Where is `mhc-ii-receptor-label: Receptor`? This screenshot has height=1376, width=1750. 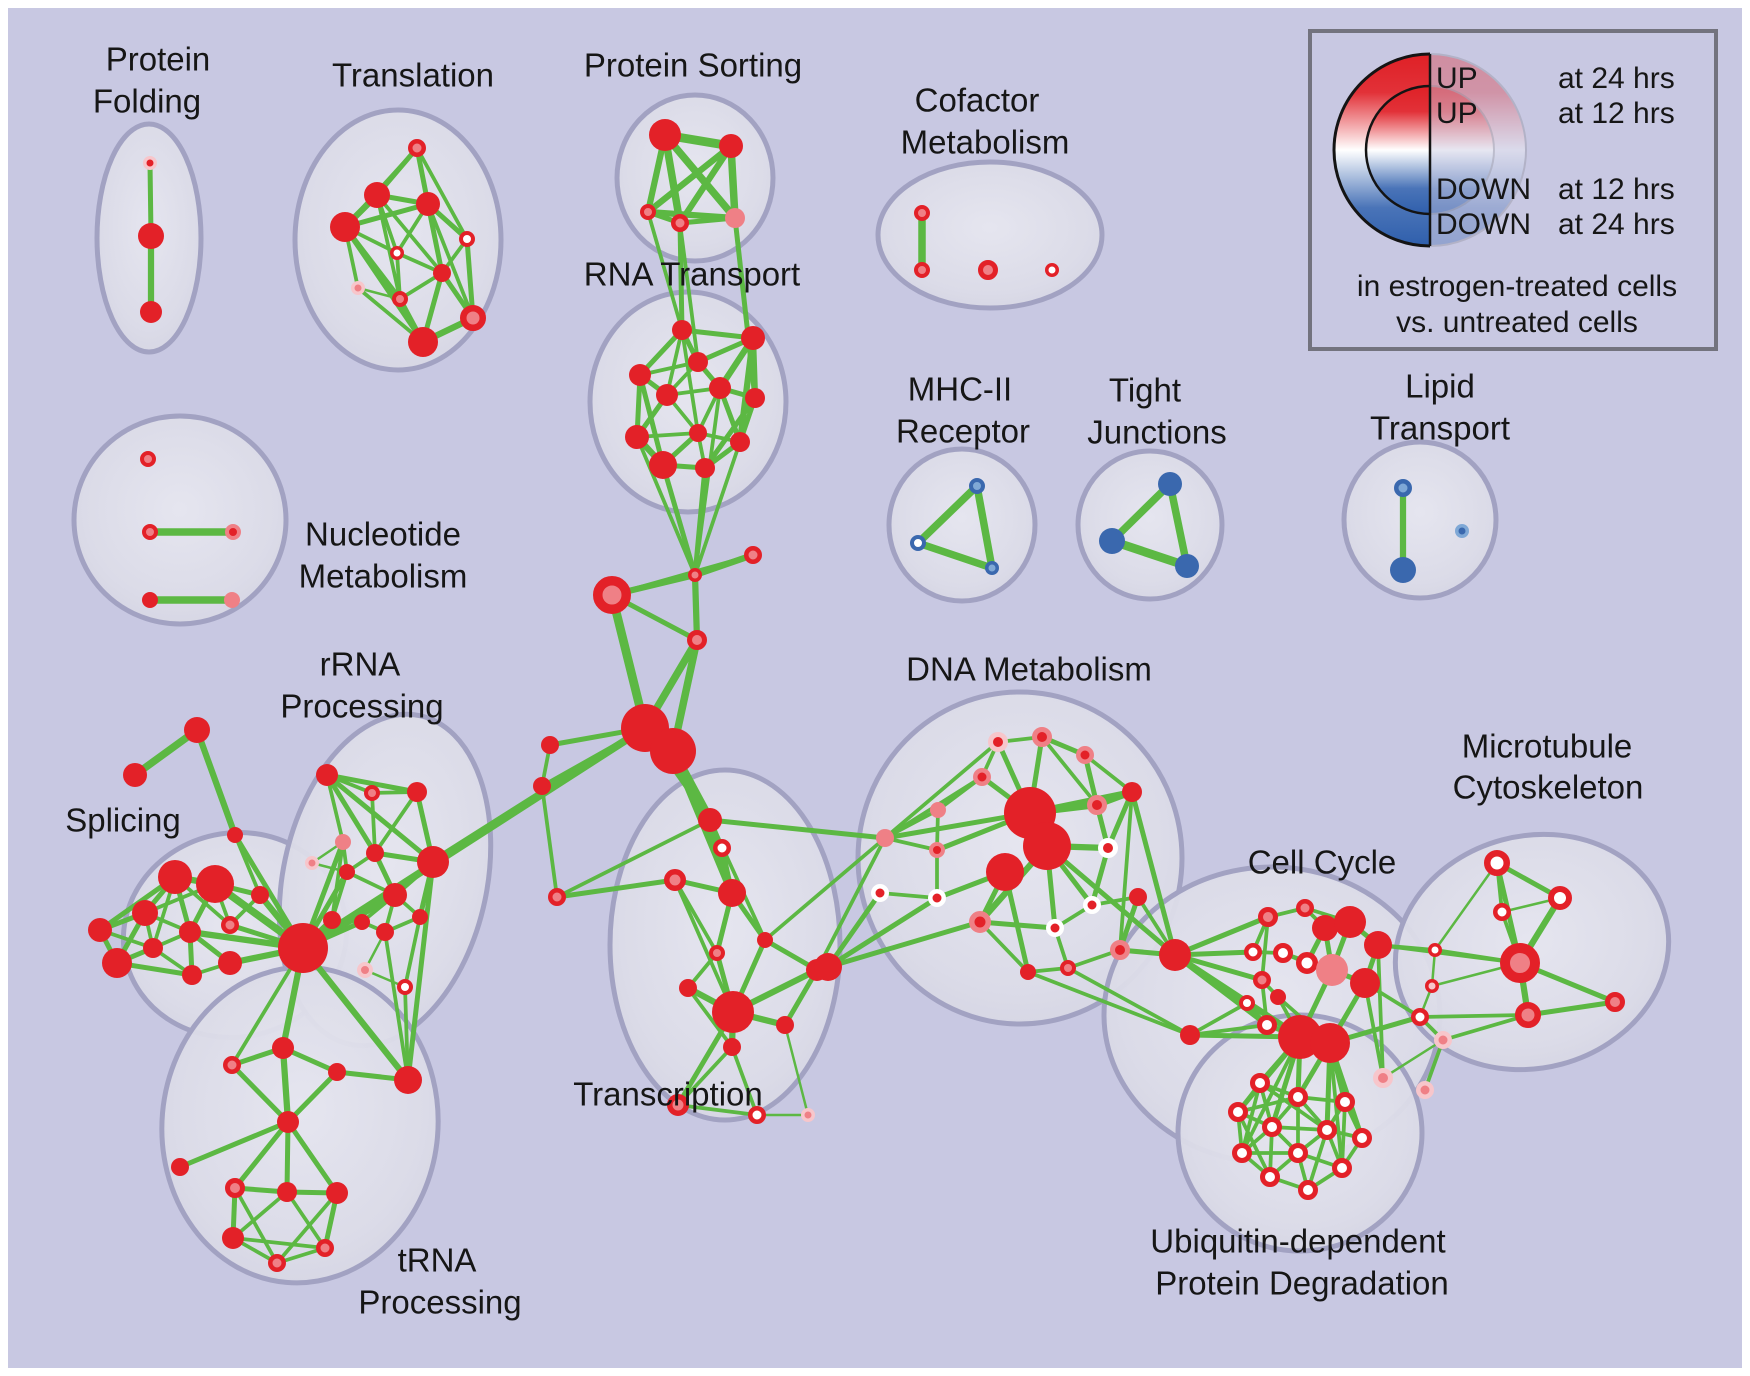 mhc-ii-receptor-label: Receptor is located at coordinates (963, 431).